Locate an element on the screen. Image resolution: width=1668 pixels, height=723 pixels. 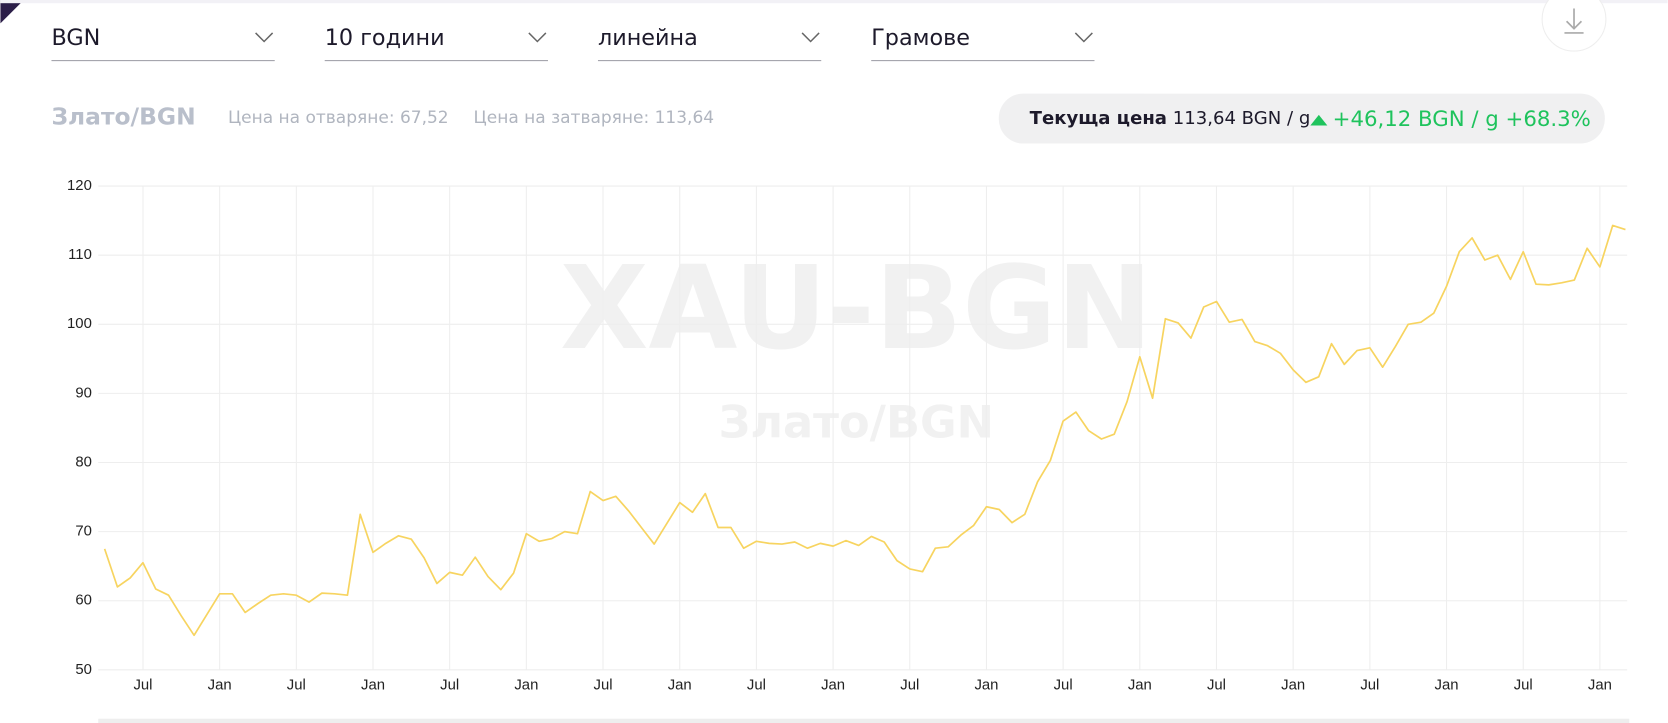
corner-decoration is located at coordinates (12, 12).